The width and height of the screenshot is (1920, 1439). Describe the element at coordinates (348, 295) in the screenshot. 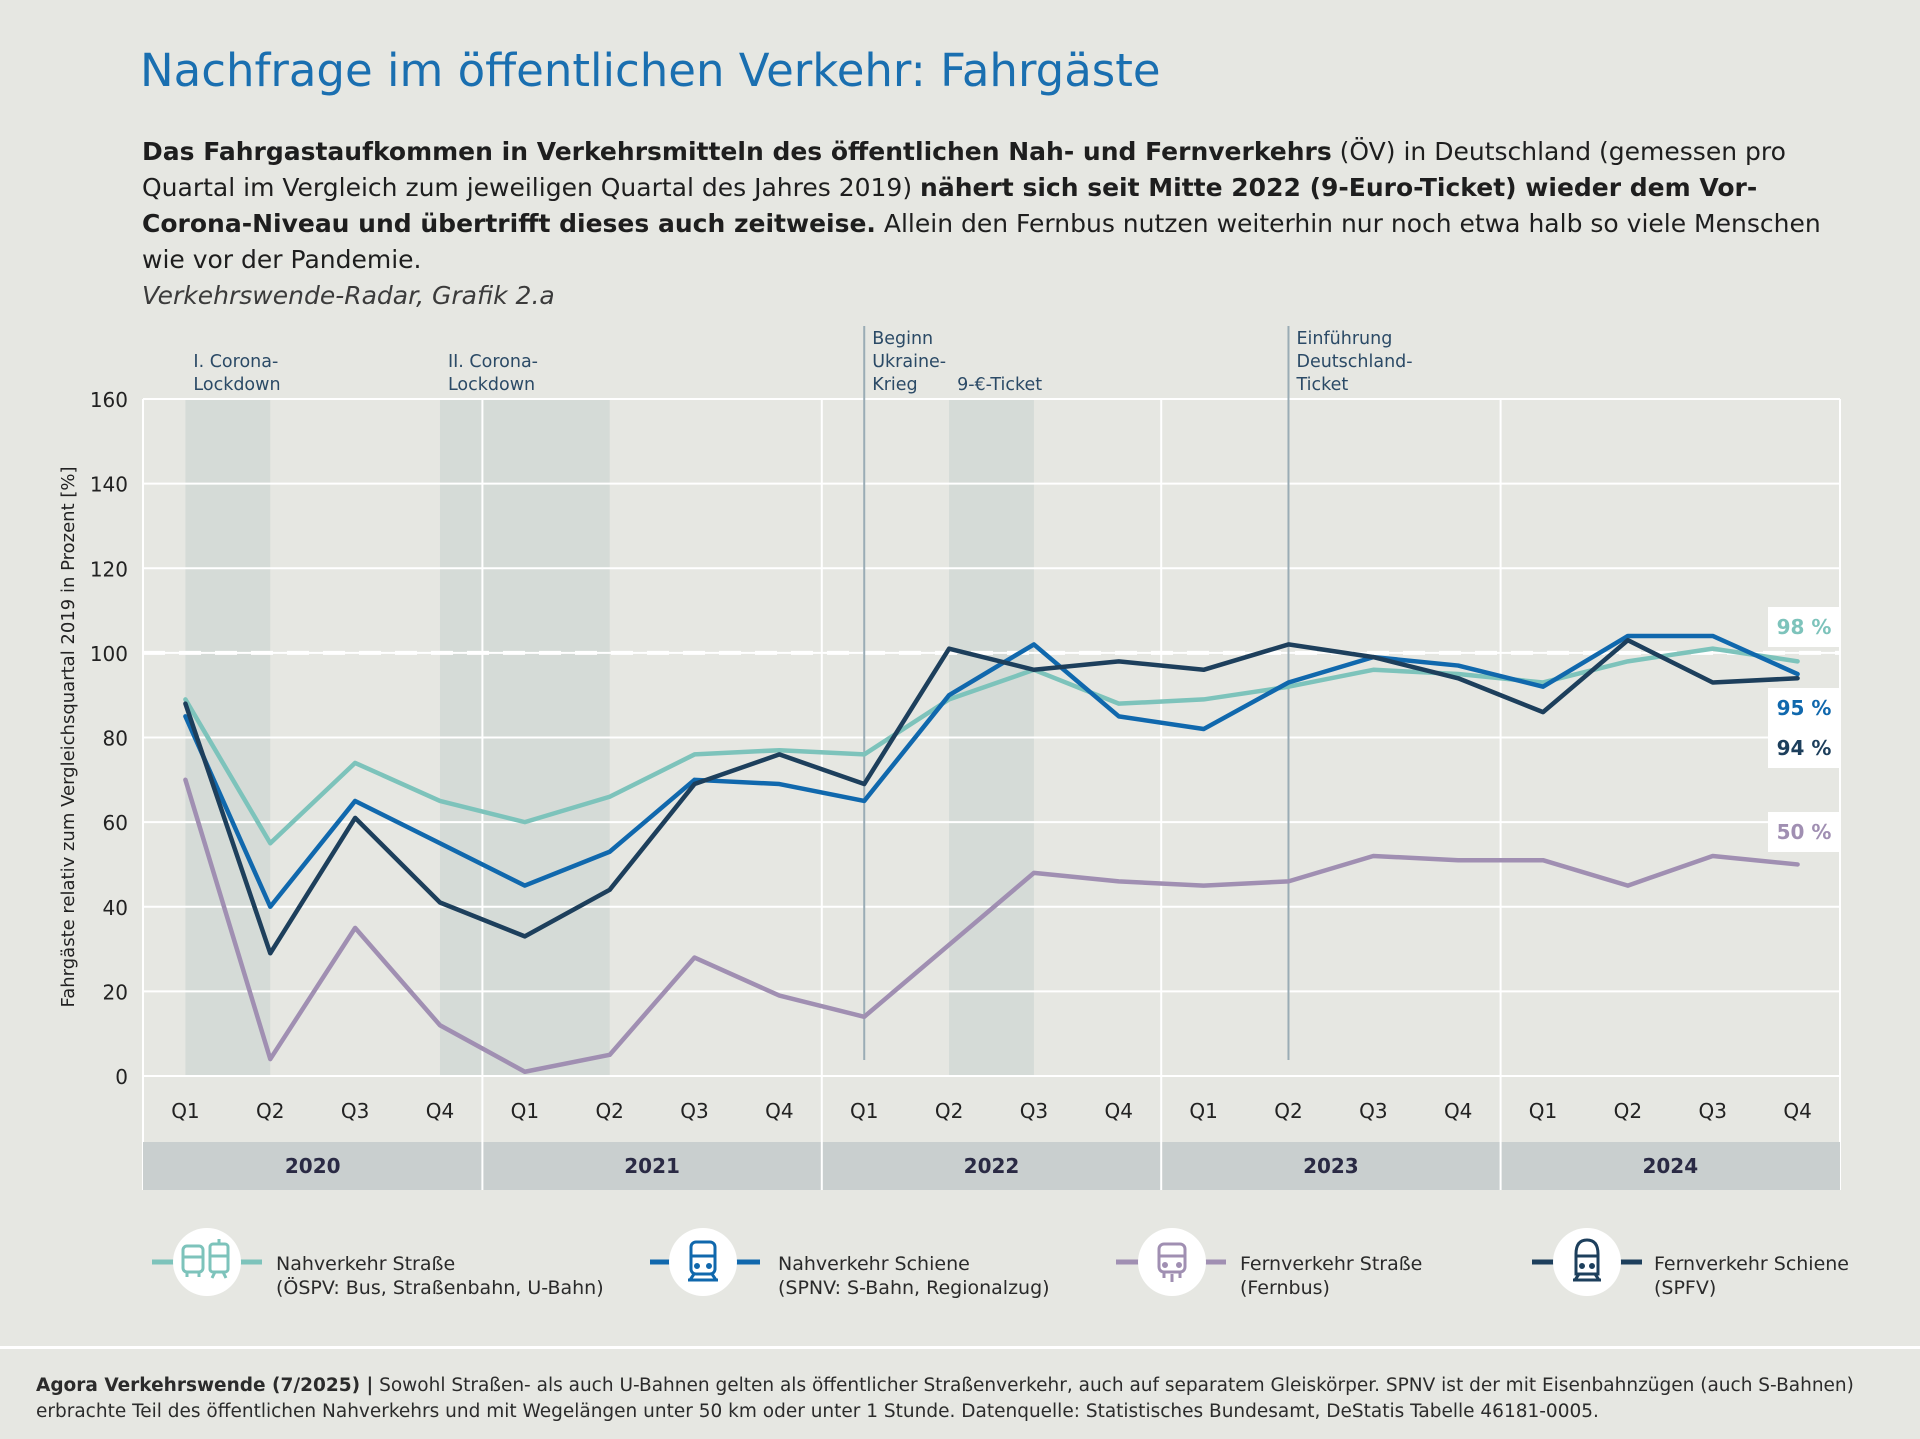

I see `source-line: Verkehrswende-Radar, Grafik 2.a` at that location.